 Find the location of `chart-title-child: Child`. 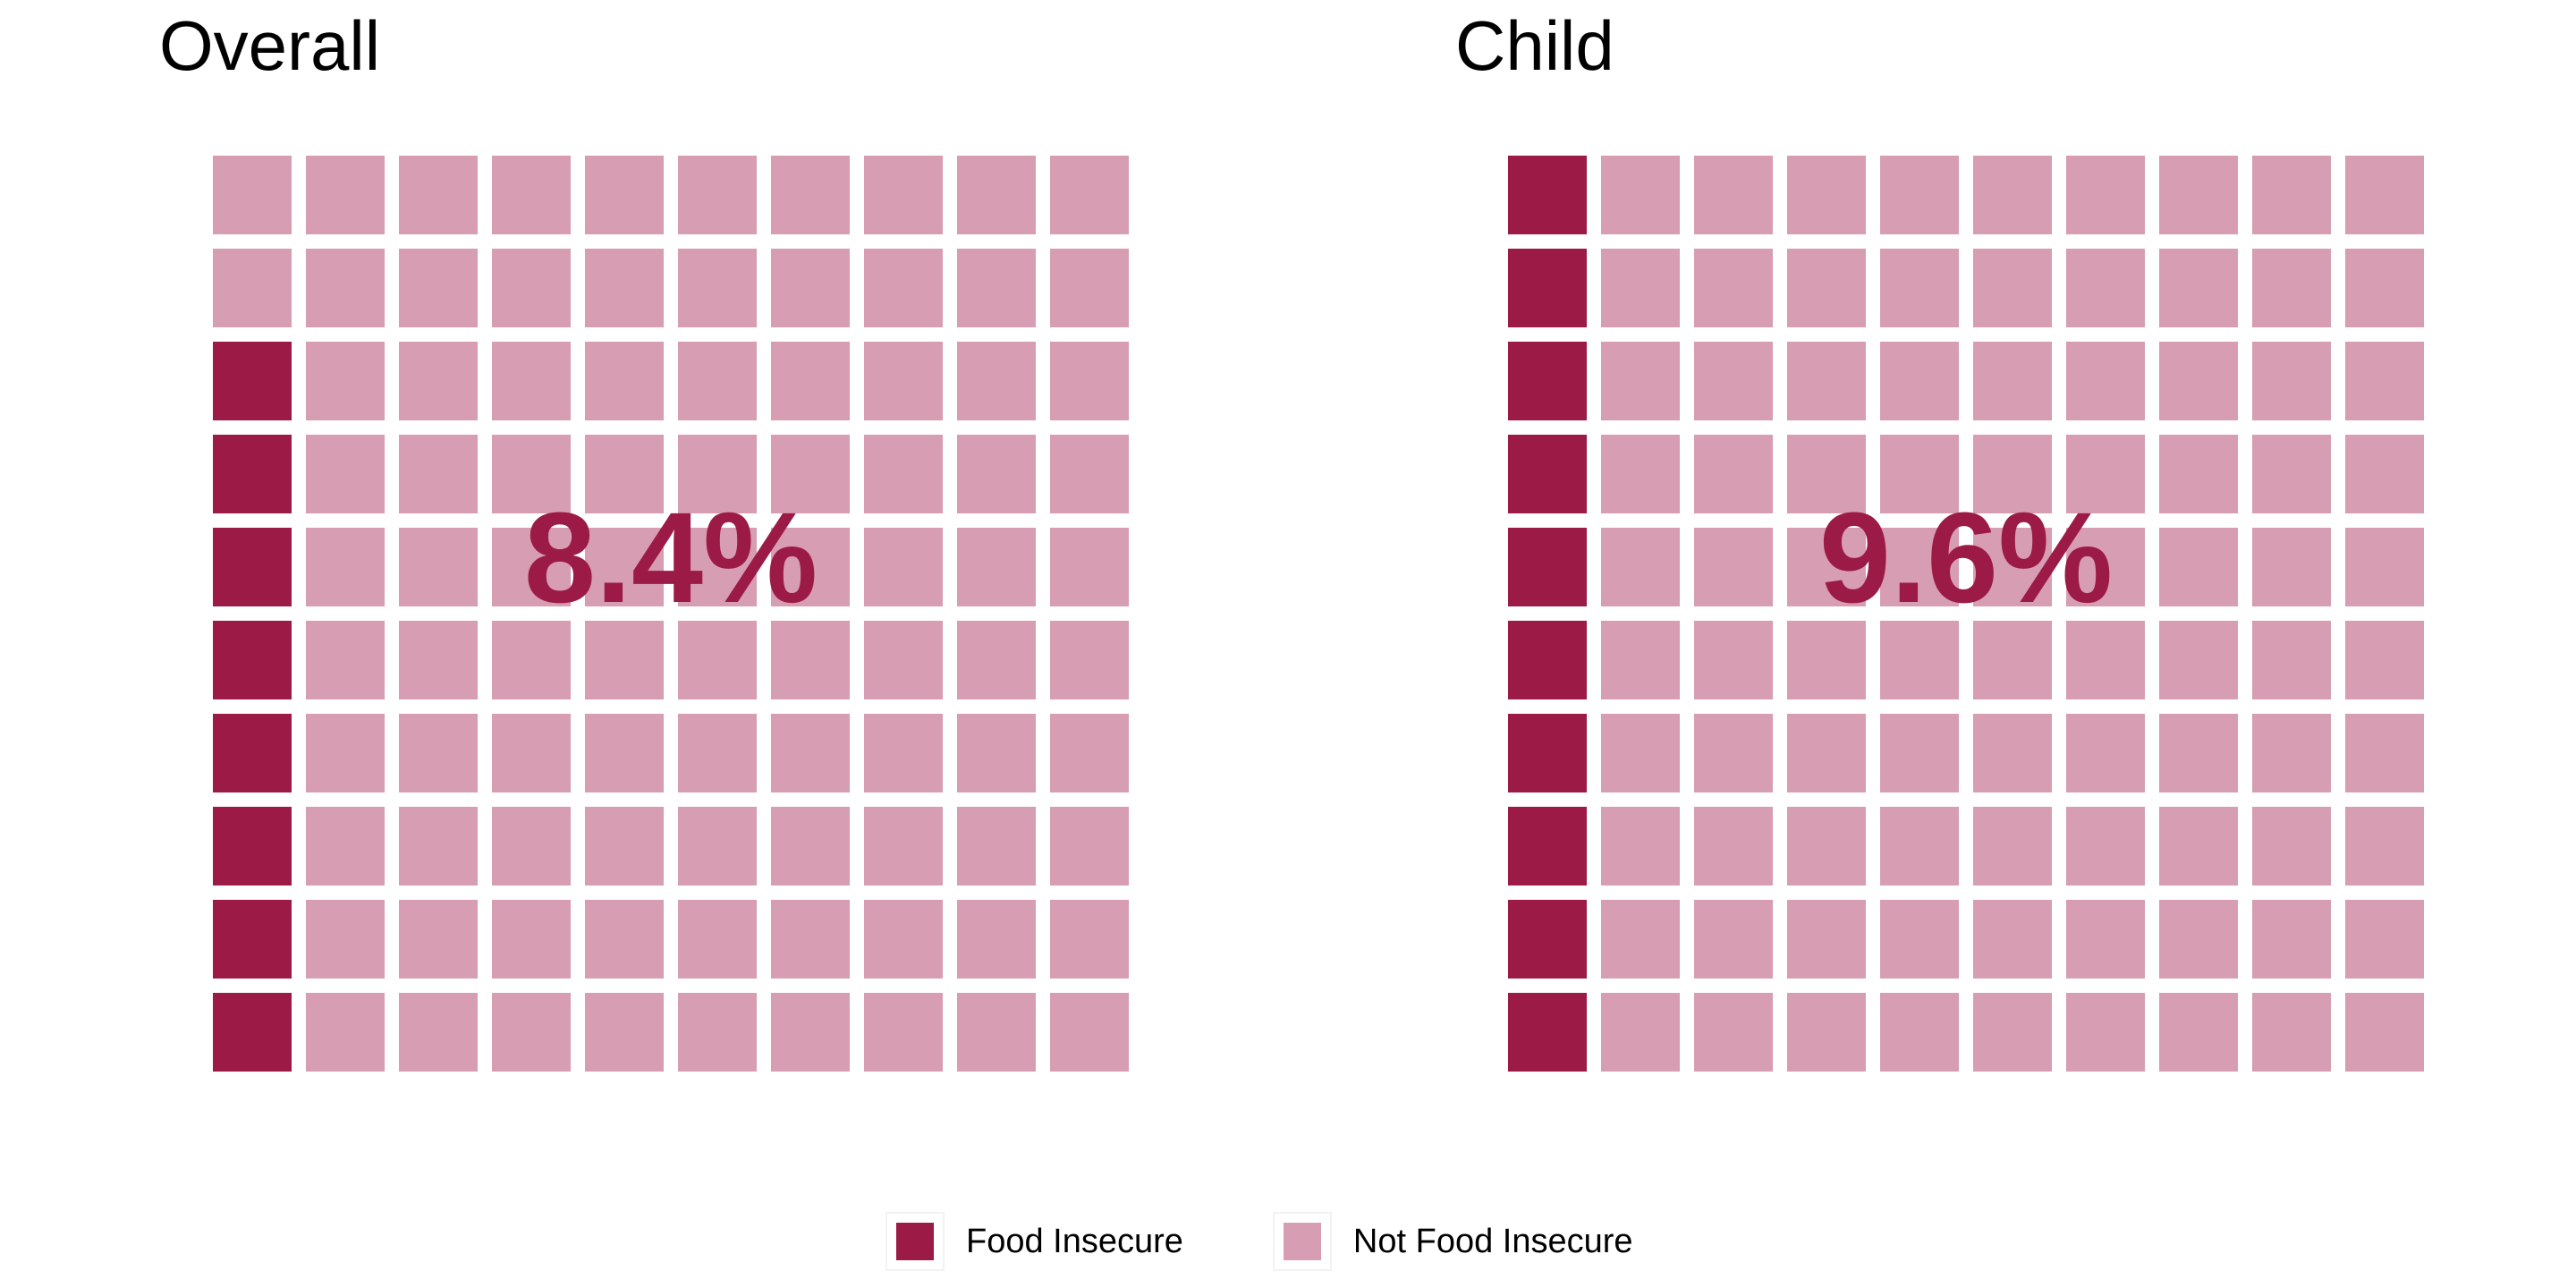

chart-title-child: Child is located at coordinates (1534, 45).